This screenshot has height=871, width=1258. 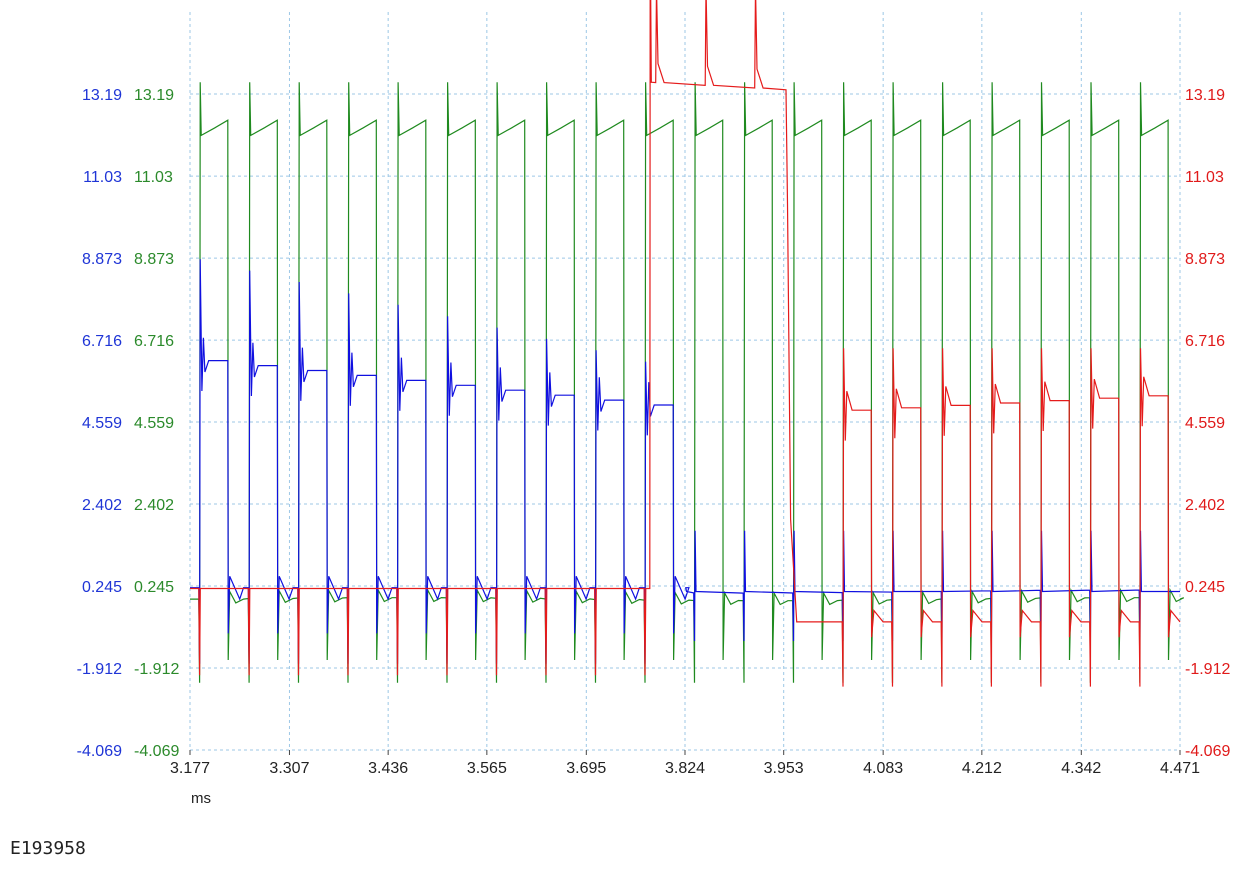 I want to click on y-tick-label-red-0: 13.19, so click(x=1205, y=95).